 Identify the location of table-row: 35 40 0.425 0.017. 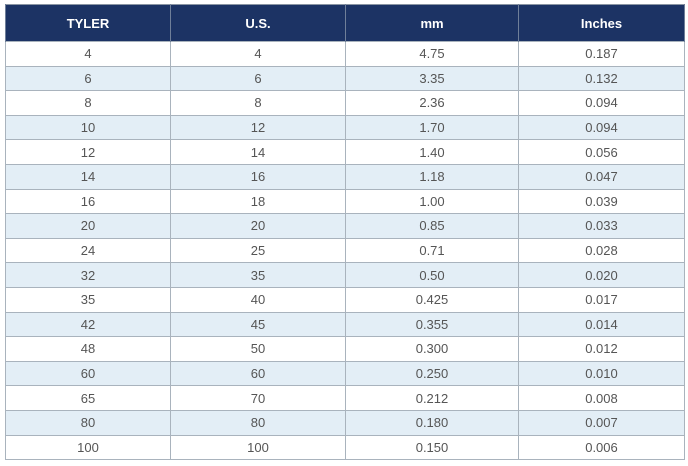
(345, 299).